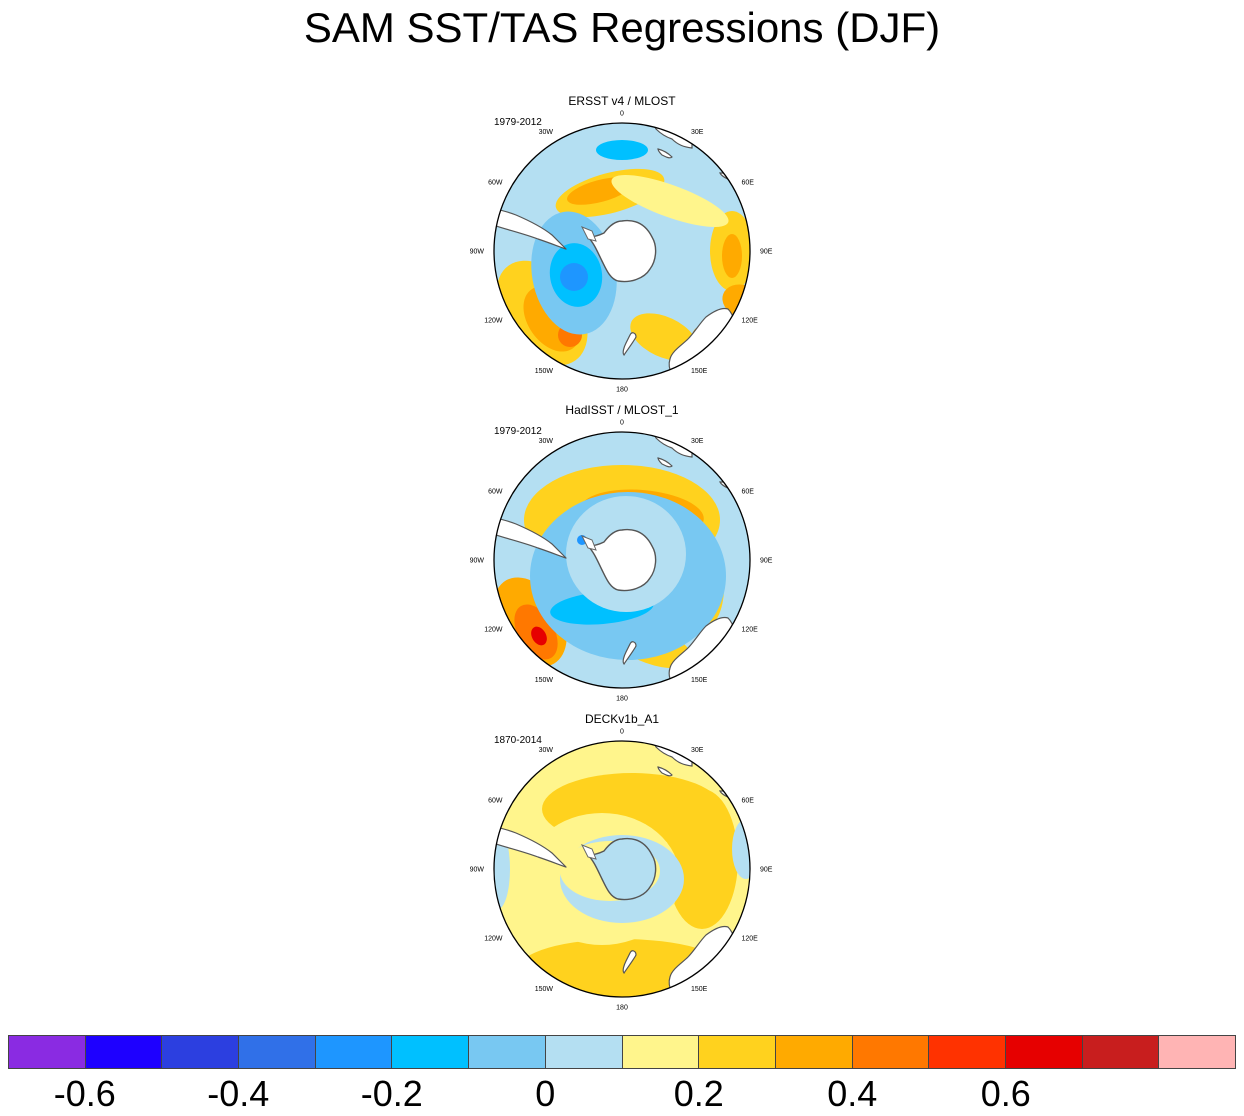 The height and width of the screenshot is (1116, 1244). What do you see at coordinates (622, 1095) in the screenshot?
I see `colorbar-labels: -0.6 -0.4 -0.2 0 0.2 0.4 0.6` at bounding box center [622, 1095].